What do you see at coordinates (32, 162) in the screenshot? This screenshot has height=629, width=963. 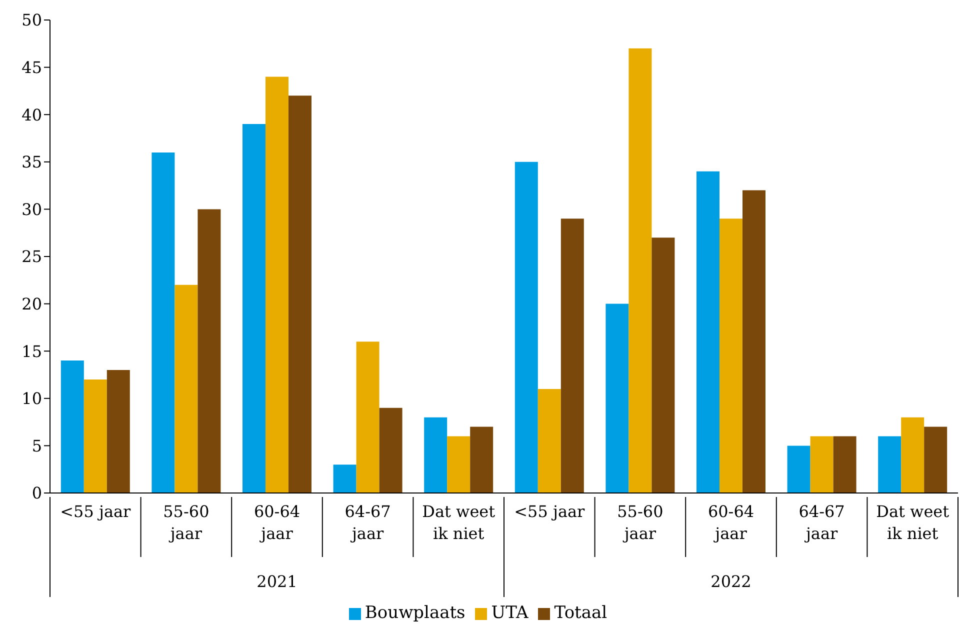 I see `y-tick-label: 35` at bounding box center [32, 162].